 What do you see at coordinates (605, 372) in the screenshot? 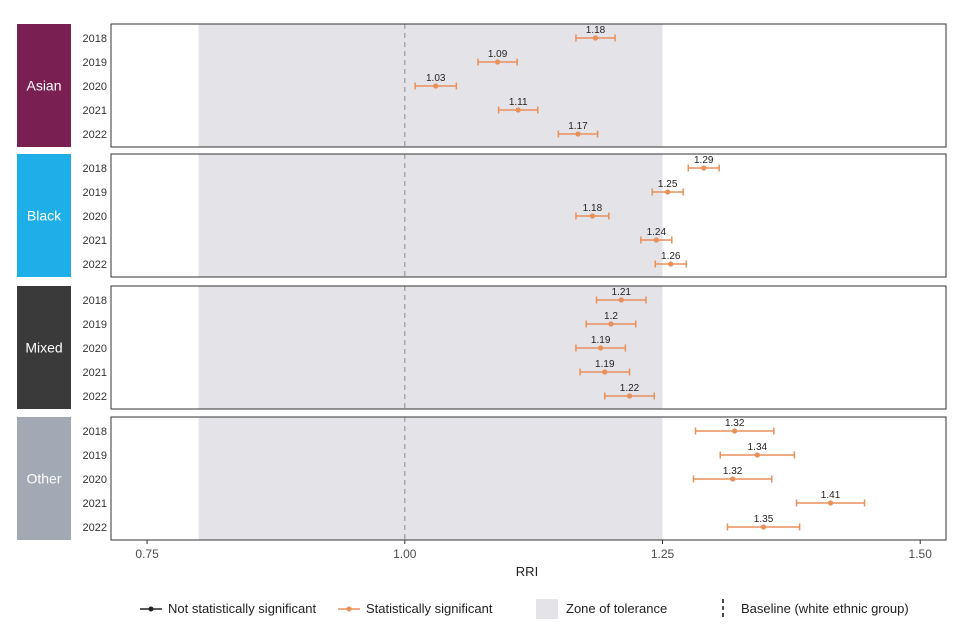
I see `point-mixed-2021` at bounding box center [605, 372].